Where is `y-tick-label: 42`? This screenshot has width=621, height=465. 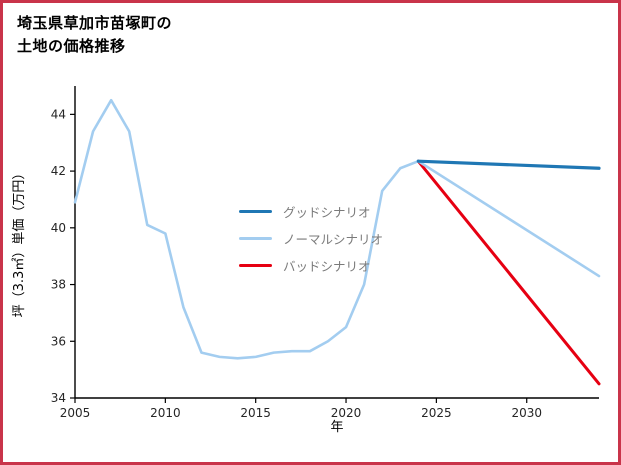 y-tick-label: 42 is located at coordinates (58, 171).